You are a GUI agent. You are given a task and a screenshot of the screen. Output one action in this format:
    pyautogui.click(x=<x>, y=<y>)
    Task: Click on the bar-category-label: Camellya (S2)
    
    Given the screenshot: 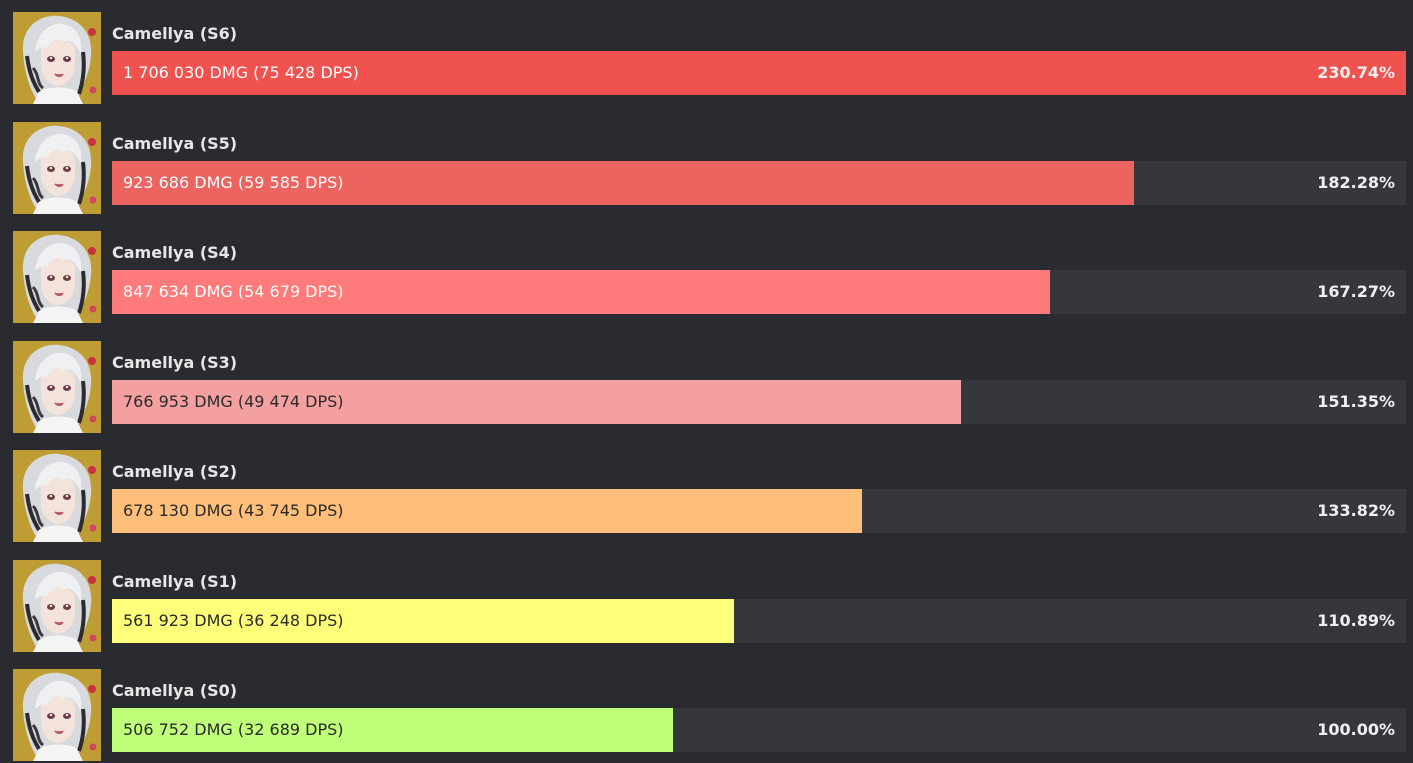 What is the action you would take?
    pyautogui.click(x=175, y=471)
    